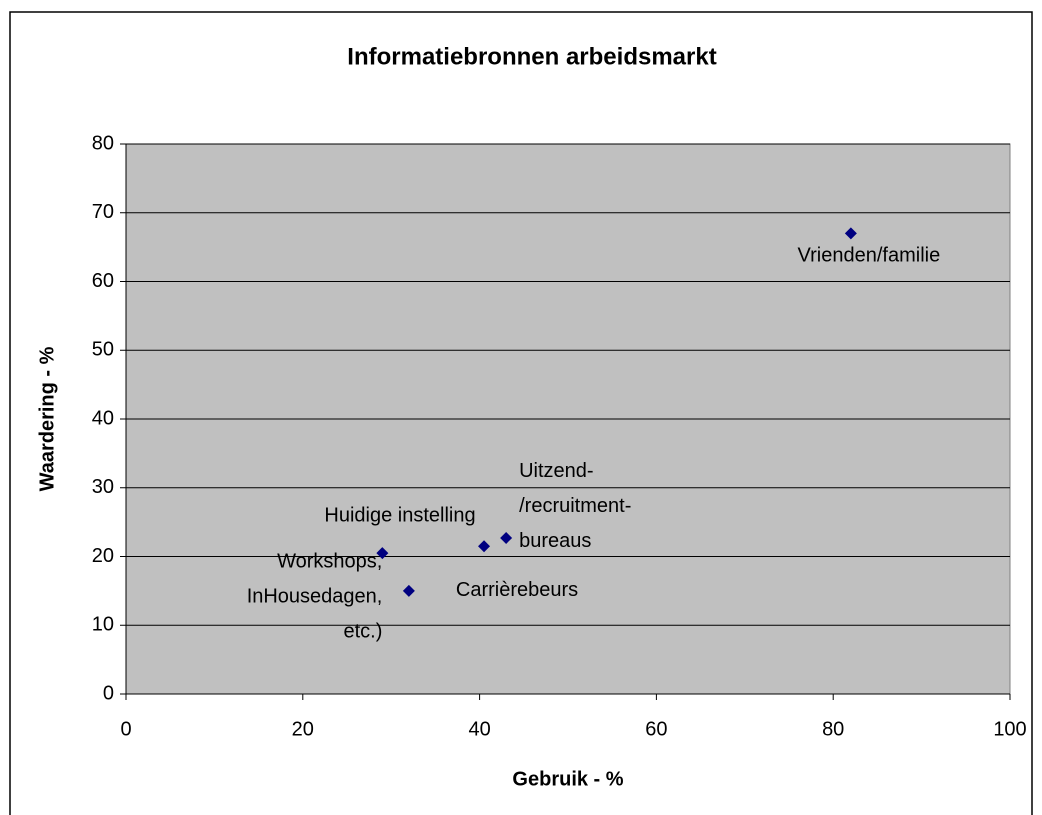 This screenshot has width=1042, height=815. I want to click on point-label: bureaus, so click(555, 541).